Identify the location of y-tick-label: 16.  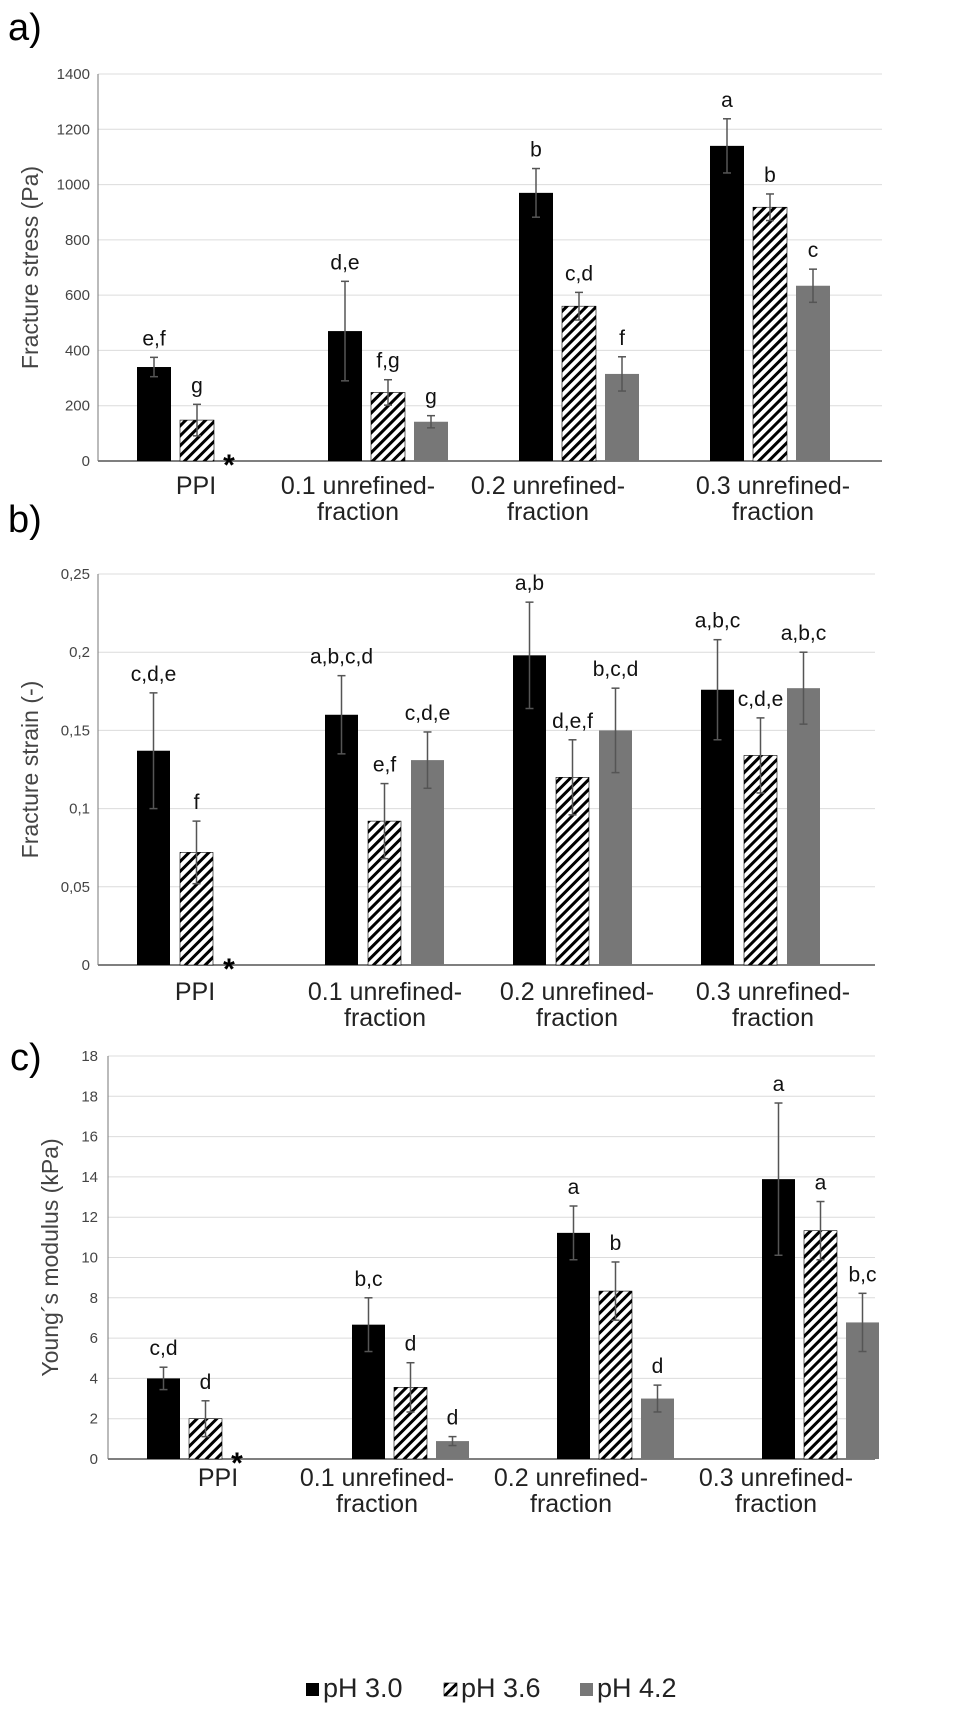
(89, 1137).